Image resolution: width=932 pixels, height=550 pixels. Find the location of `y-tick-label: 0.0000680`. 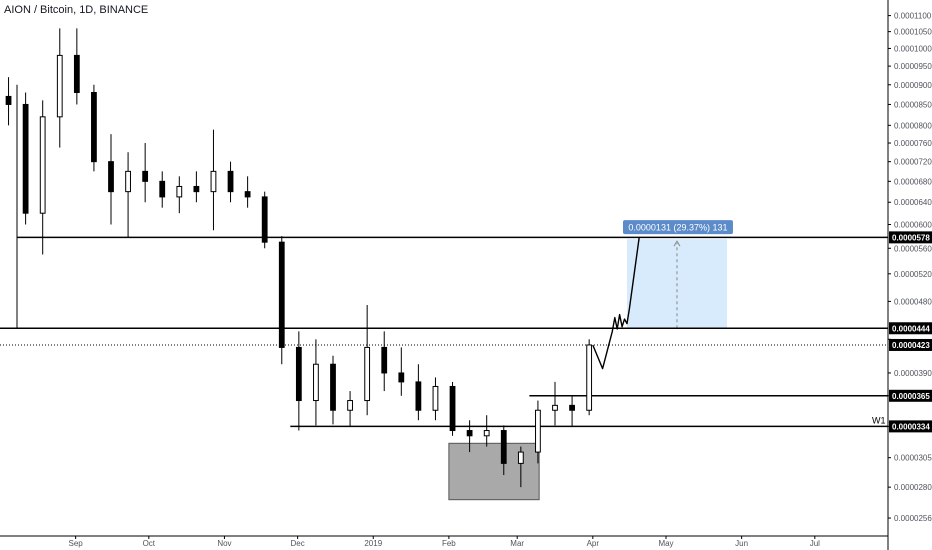

y-tick-label: 0.0000680 is located at coordinates (913, 181).